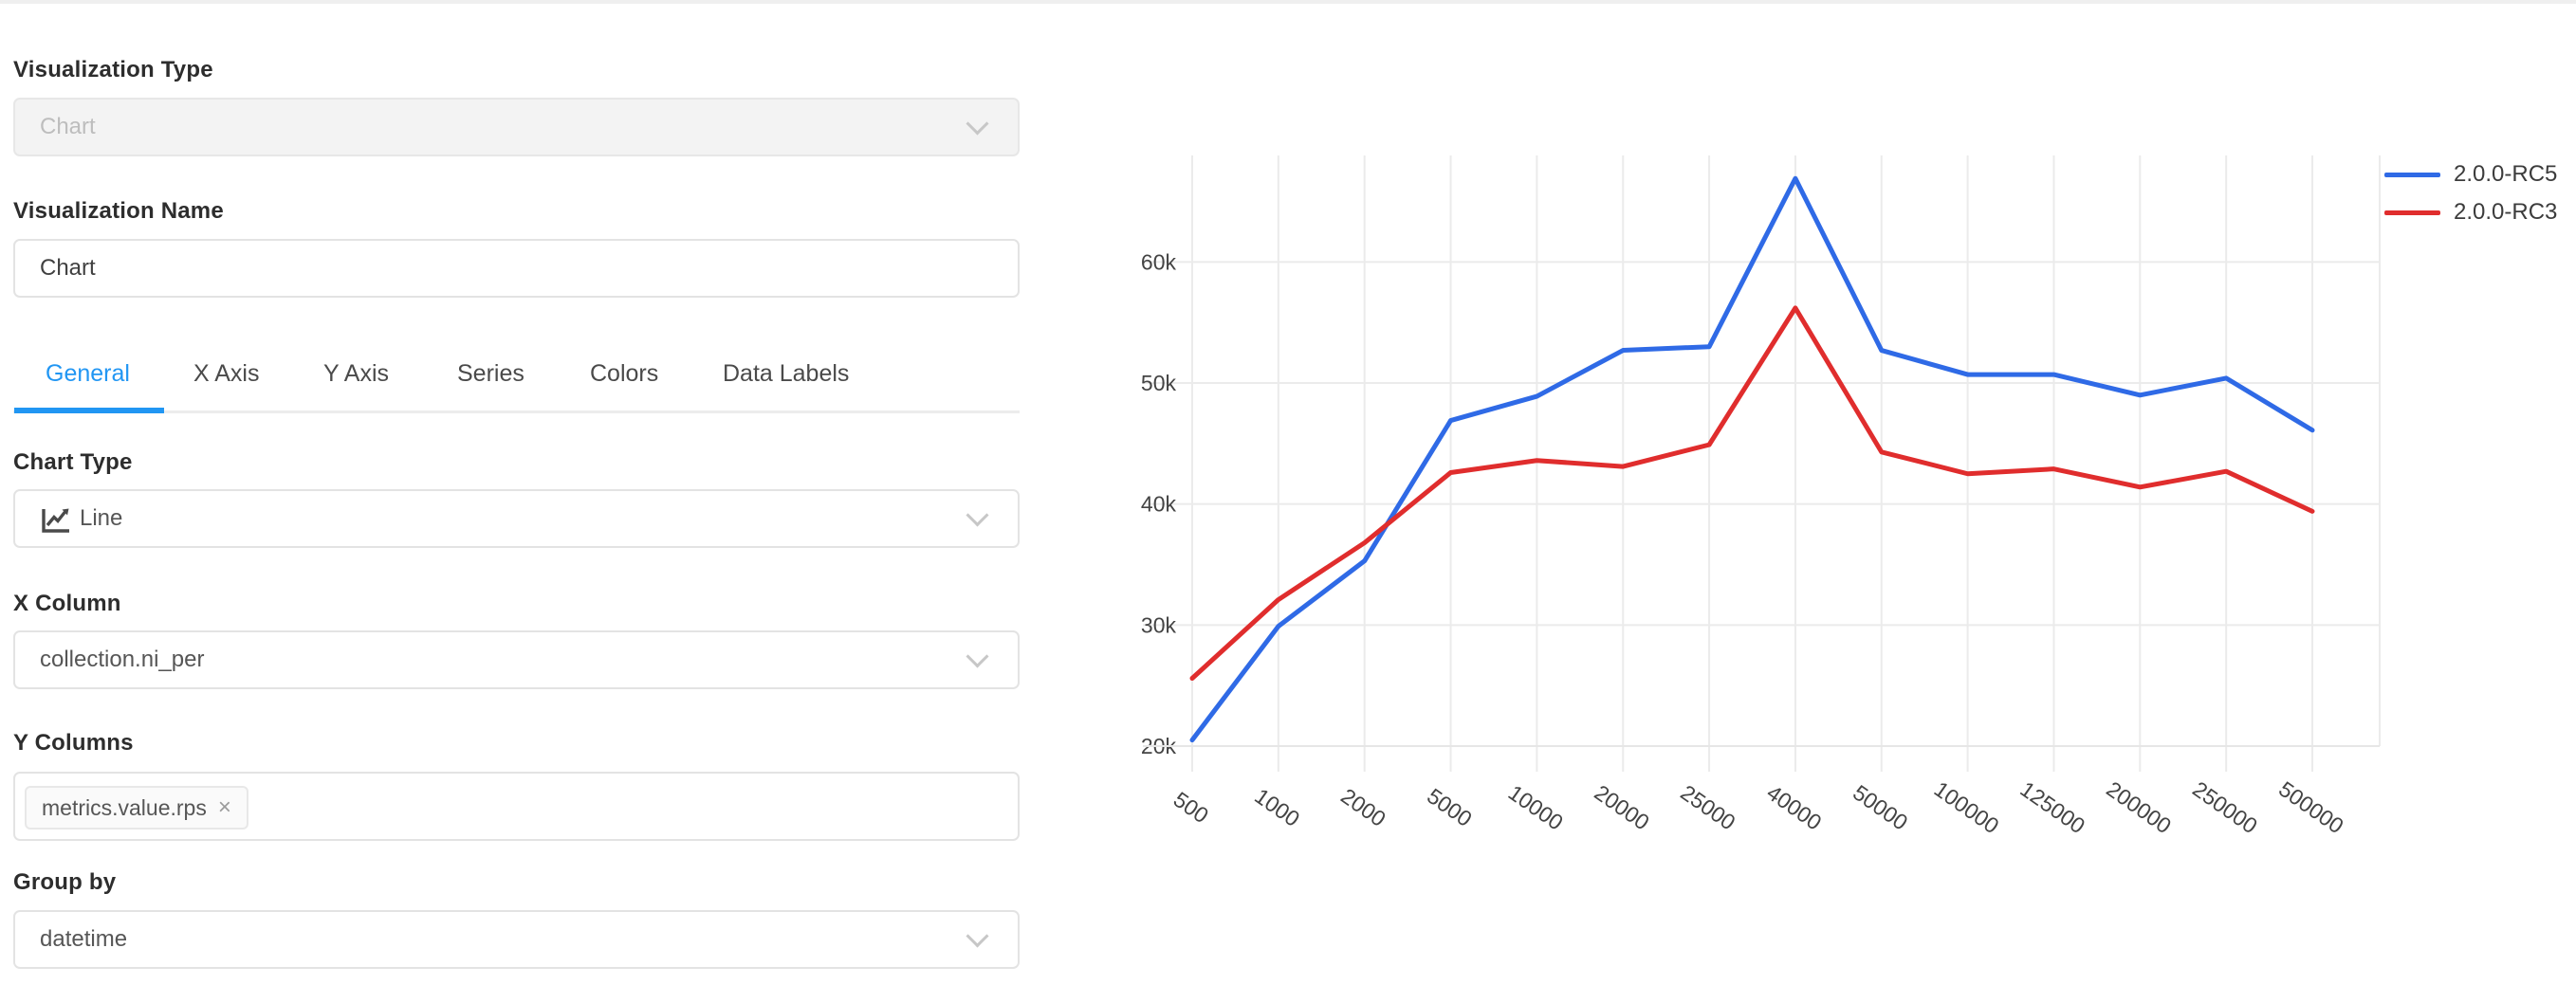  What do you see at coordinates (1967, 807) in the screenshot?
I see `x-tick-label: 100000` at bounding box center [1967, 807].